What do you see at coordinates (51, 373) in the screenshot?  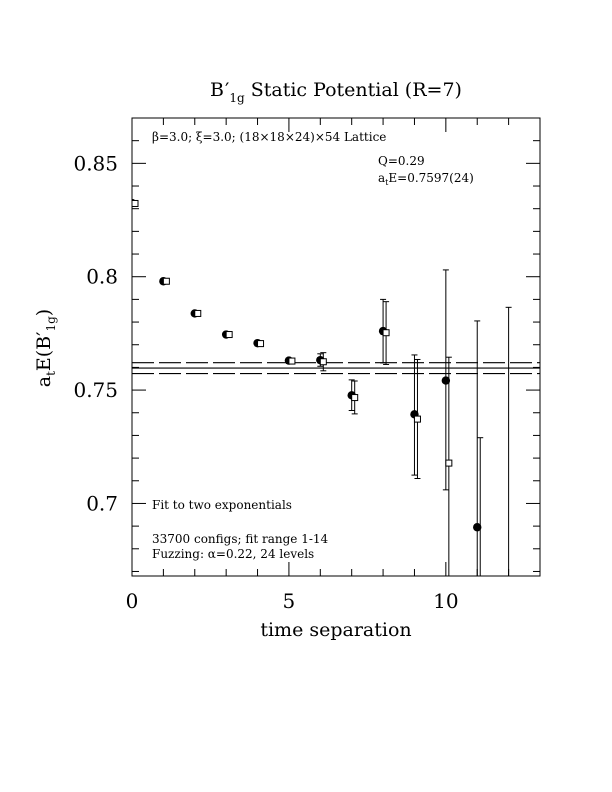 I see `y-label-t: t` at bounding box center [51, 373].